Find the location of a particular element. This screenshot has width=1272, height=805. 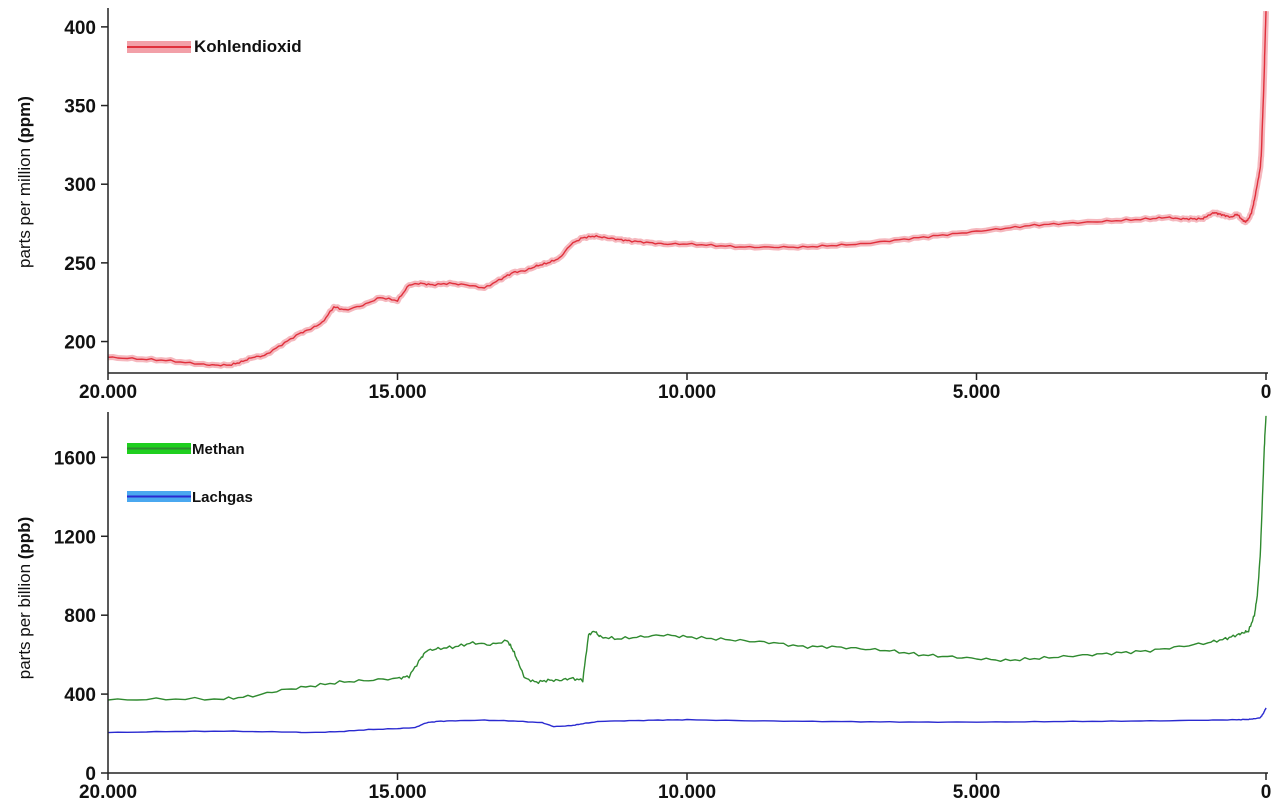

co2-x-tick-label: 20.000 is located at coordinates (108, 392).